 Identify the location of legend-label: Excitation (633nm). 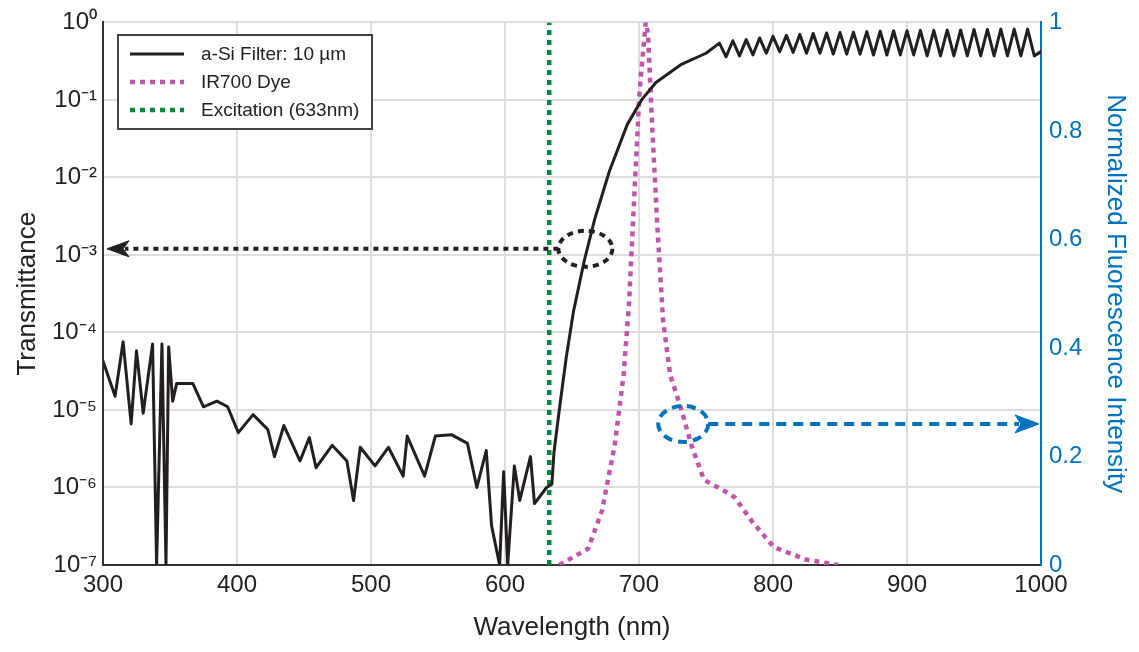
(280, 110).